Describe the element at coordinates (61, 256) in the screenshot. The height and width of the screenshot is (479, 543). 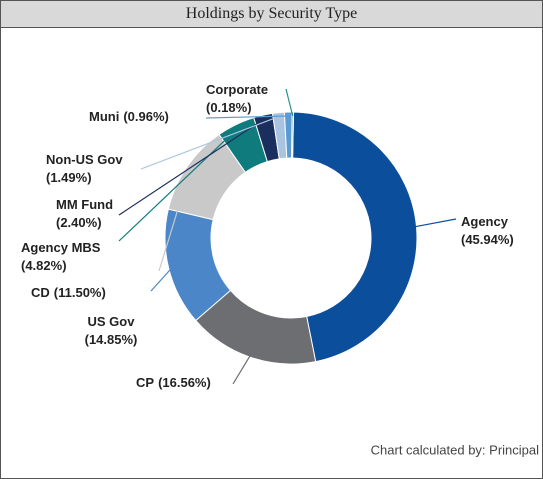
I see `data-label: Agency MBS (4.82%)` at that location.